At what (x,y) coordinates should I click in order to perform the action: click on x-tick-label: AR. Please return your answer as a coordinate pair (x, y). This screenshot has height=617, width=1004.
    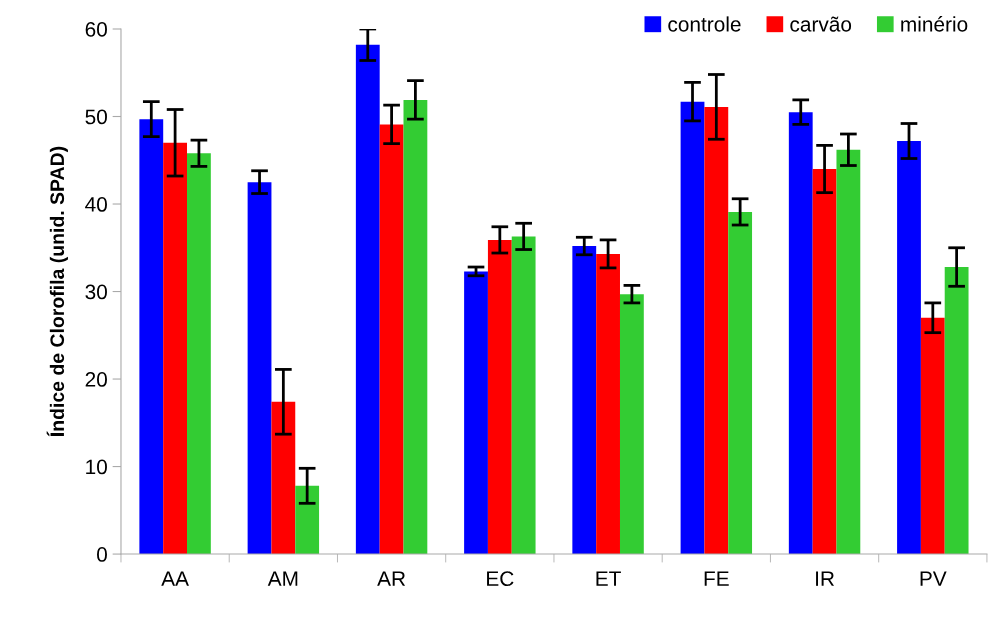
    Looking at the image, I should click on (391, 578).